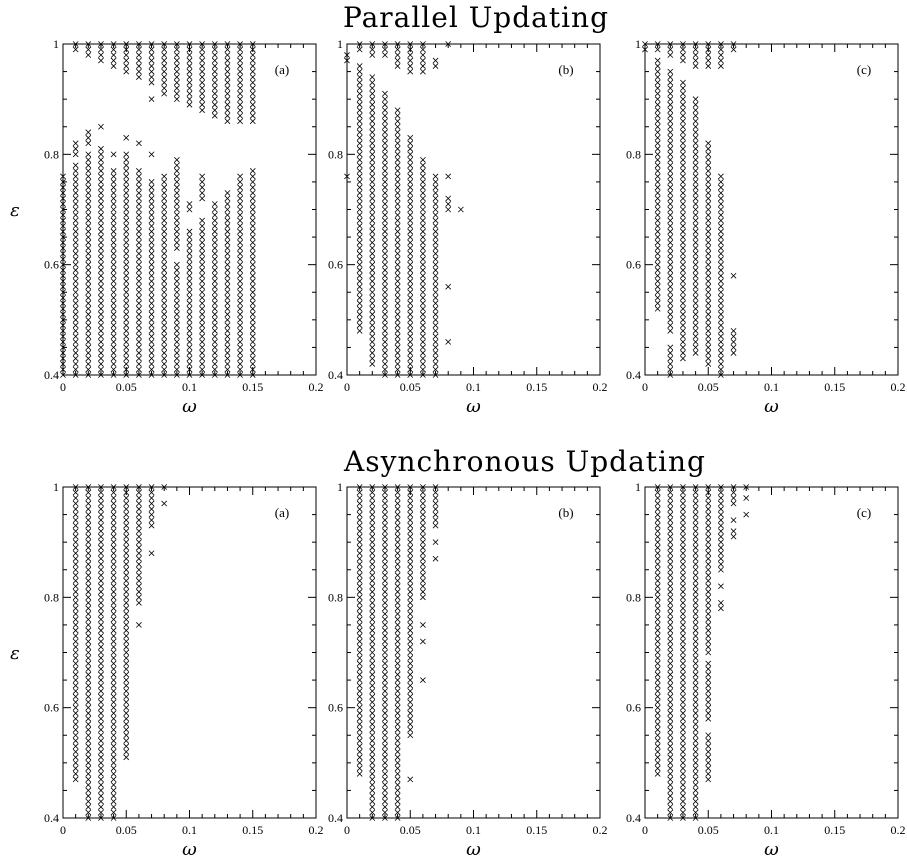  Describe the element at coordinates (468, 670) in the screenshot. I see `panel-1-1: 0 0.05 0.1 0.15 0.20.40.60.81ω(b)` at that location.